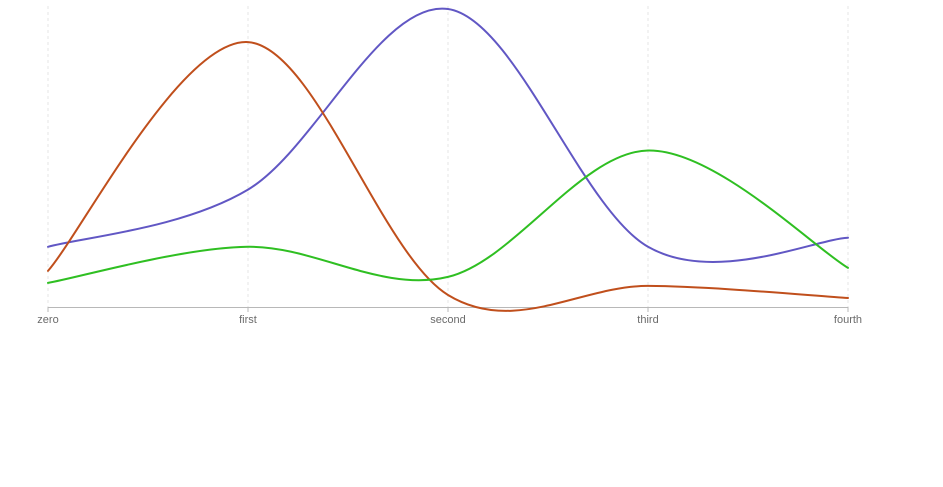 The image size is (943, 487). What do you see at coordinates (647, 320) in the screenshot?
I see `x-tick-label-third: third` at bounding box center [647, 320].